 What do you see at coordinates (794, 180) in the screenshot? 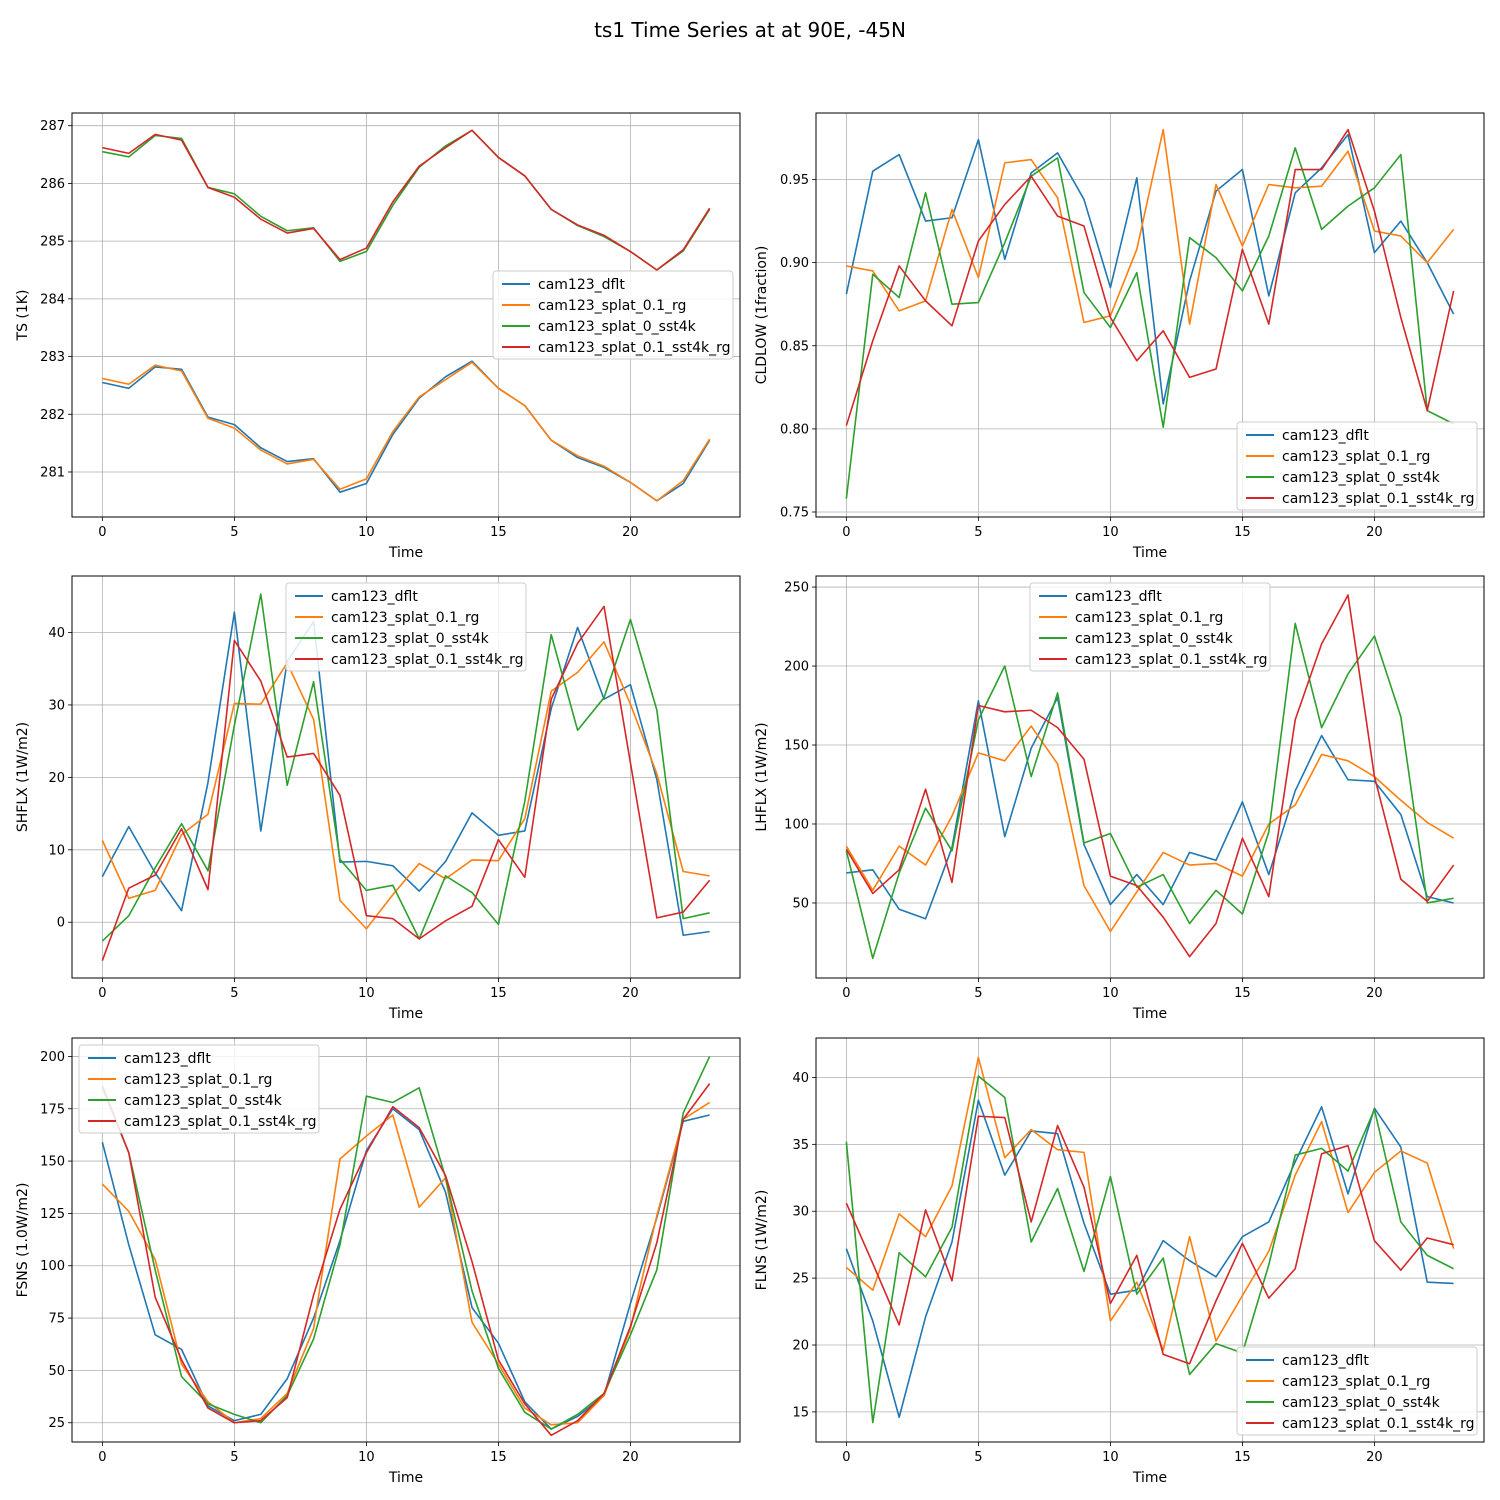
I see `y-tick-label: 0.95` at bounding box center [794, 180].